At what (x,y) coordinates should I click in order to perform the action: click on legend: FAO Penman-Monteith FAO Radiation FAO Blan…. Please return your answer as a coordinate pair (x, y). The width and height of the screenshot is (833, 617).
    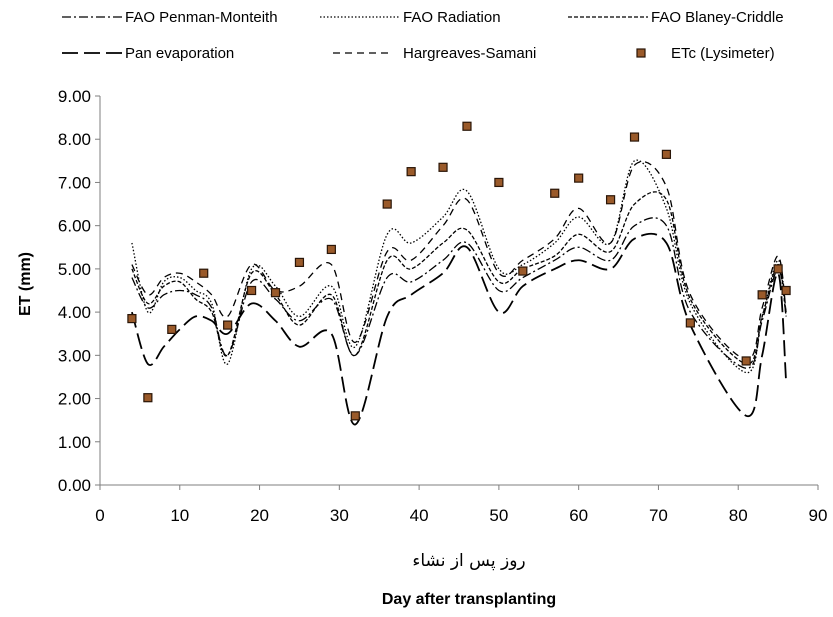
    Looking at the image, I should click on (423, 35).